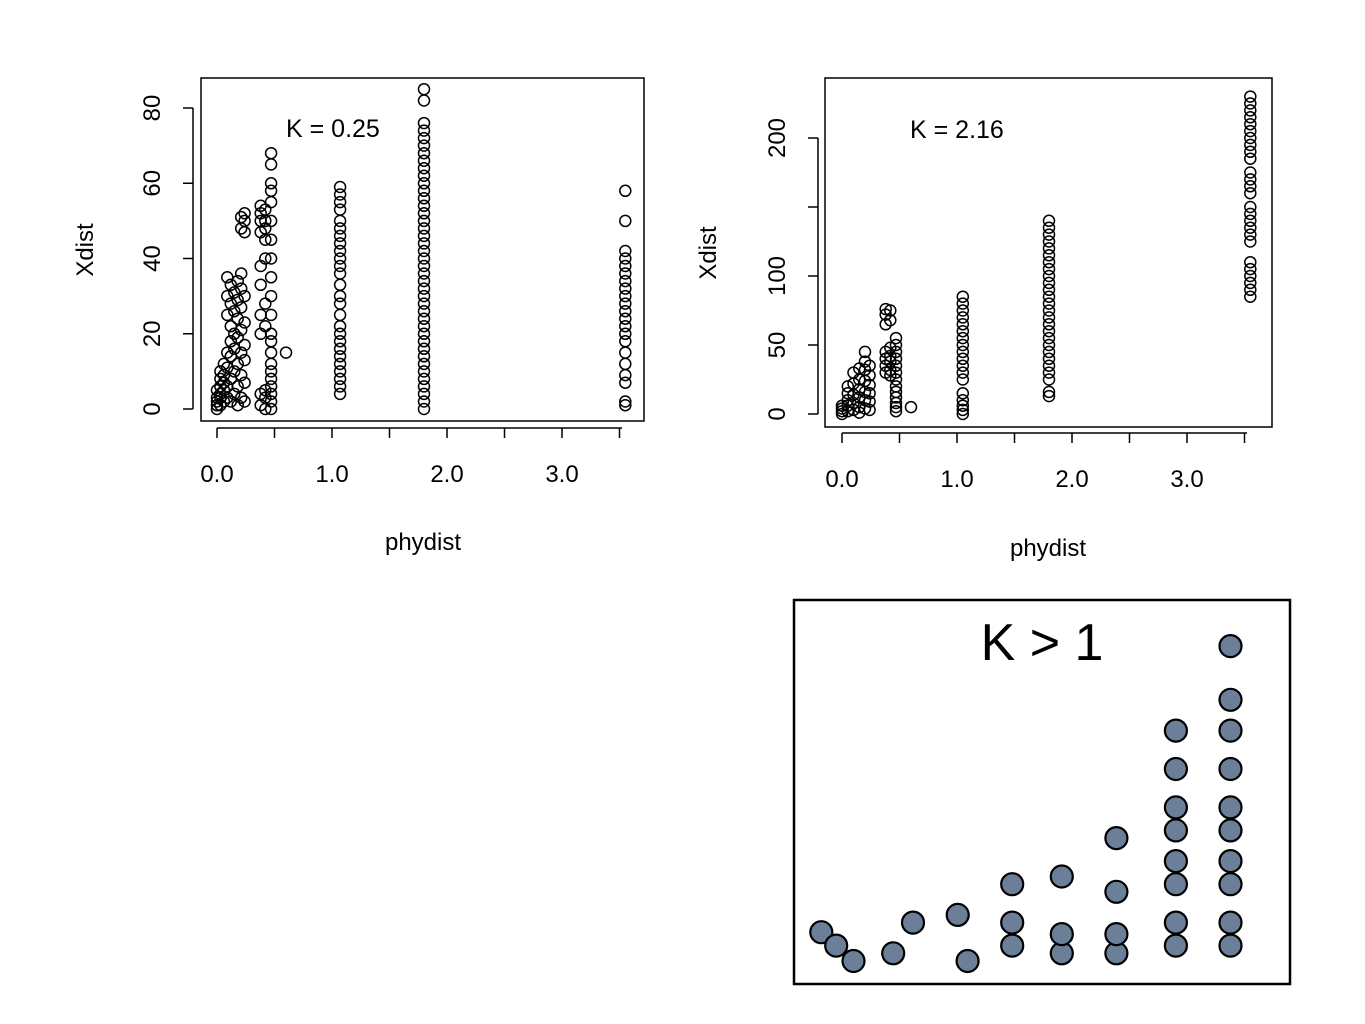  What do you see at coordinates (777, 276) in the screenshot?
I see `chart-2-y-tick-label: 100` at bounding box center [777, 276].